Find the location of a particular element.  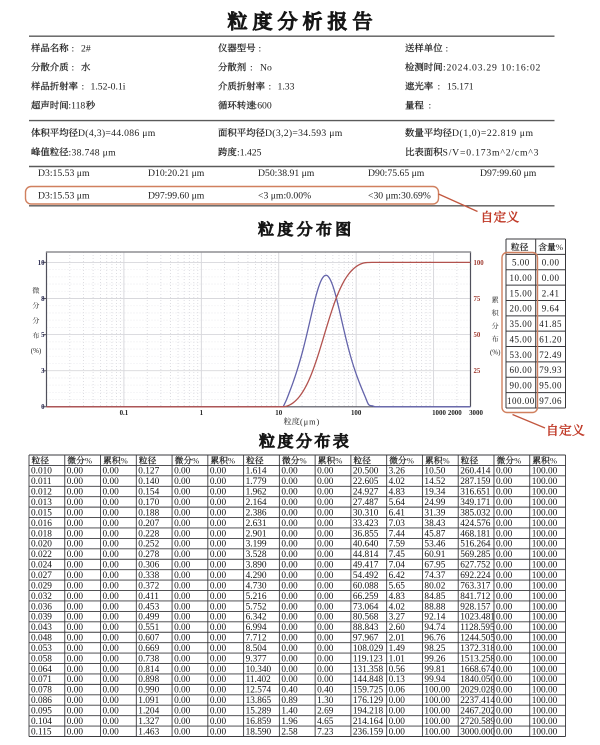

svg-text: 3.26 is located at coordinates (397, 472).